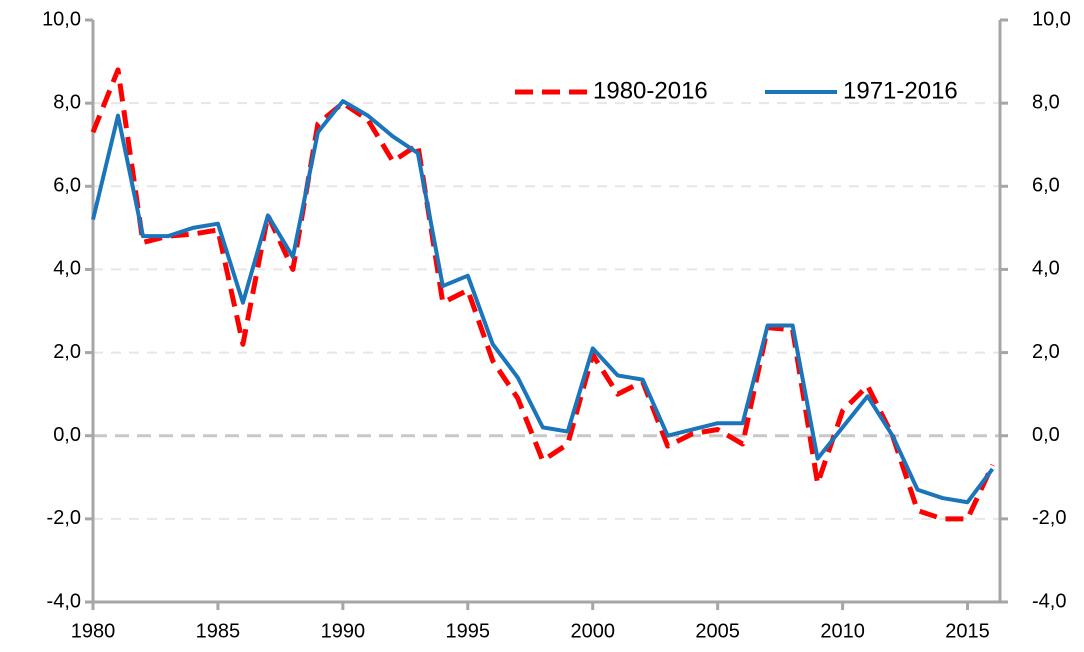 This screenshot has height=652, width=1084. Describe the element at coordinates (67, 435) in the screenshot. I see `y-tick-label: 0,0` at that location.